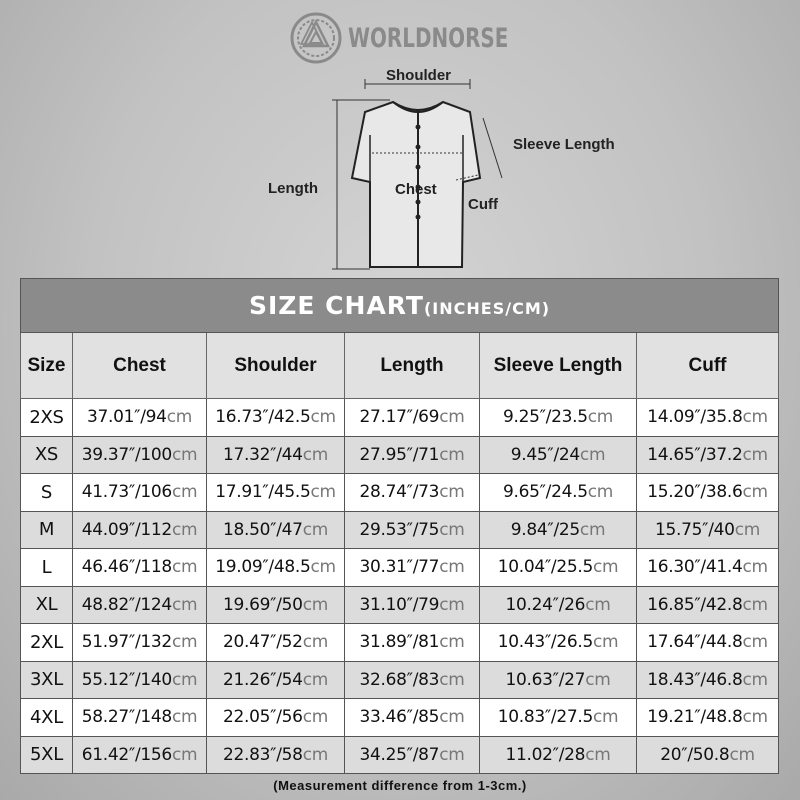 The width and height of the screenshot is (800, 800). I want to click on measurement-cell: 58.27″/148cm, so click(139, 717).